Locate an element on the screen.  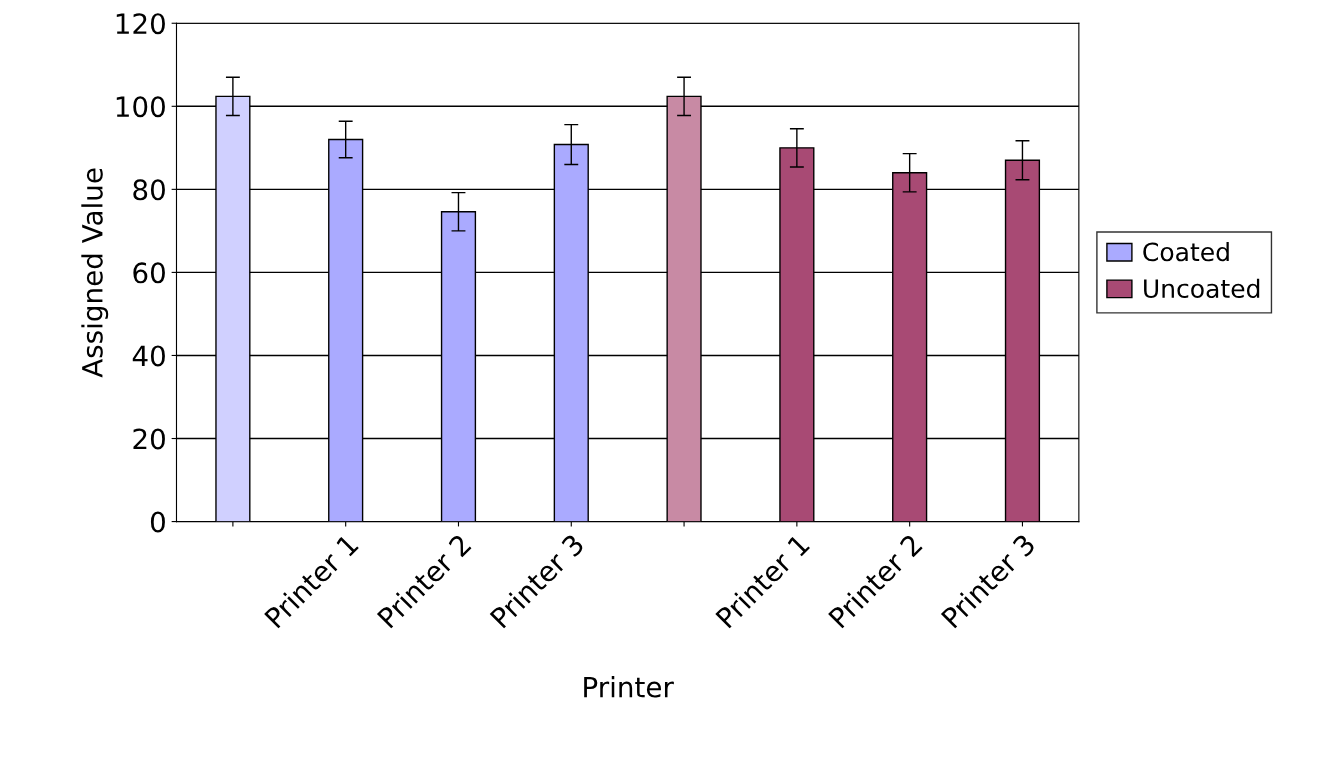
legend-label: Uncoated is located at coordinates (1202, 288).